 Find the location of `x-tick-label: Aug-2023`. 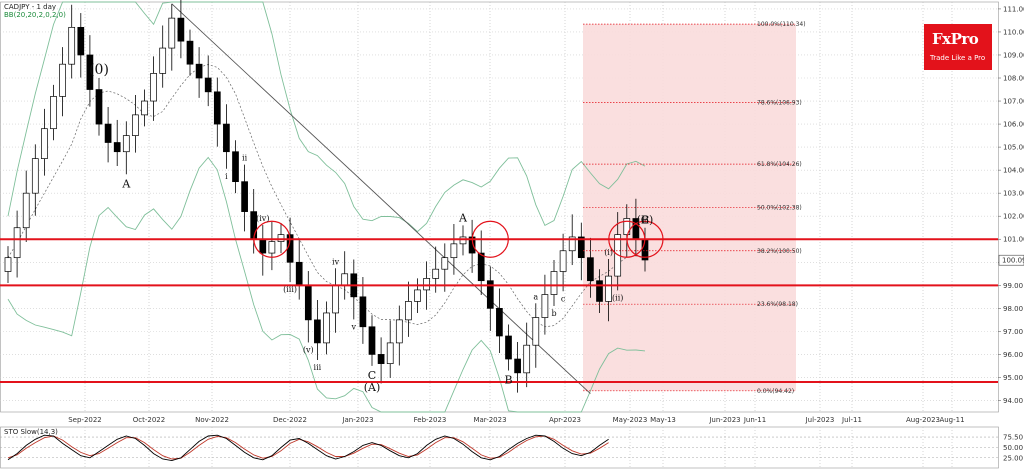

x-tick-label: Aug-2023 is located at coordinates (923, 420).